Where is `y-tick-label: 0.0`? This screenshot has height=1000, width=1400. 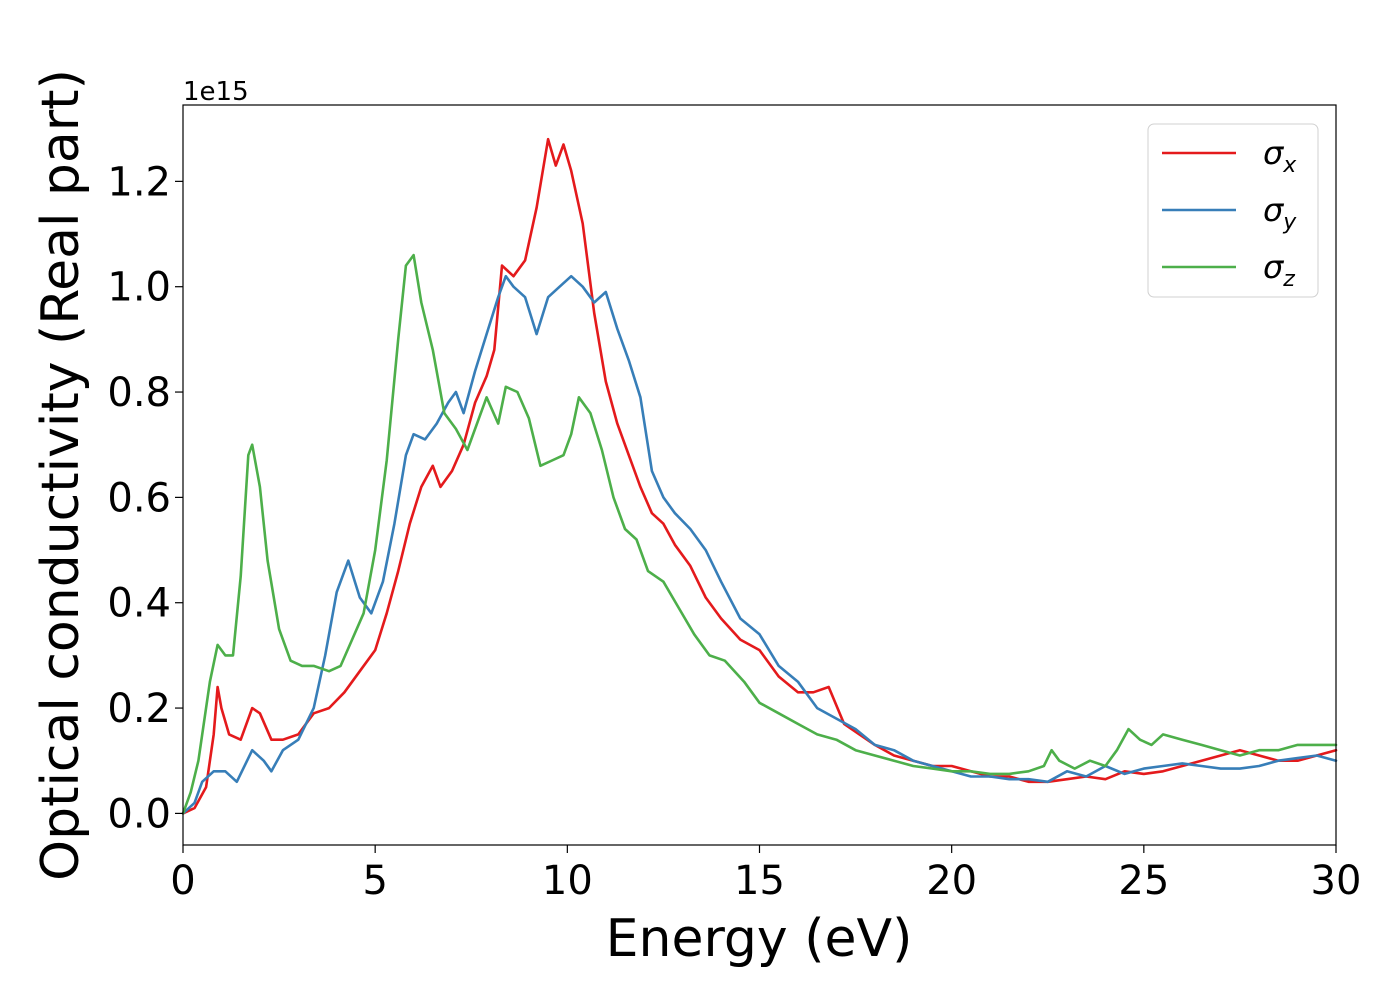
y-tick-label: 0.0 is located at coordinates (139, 814).